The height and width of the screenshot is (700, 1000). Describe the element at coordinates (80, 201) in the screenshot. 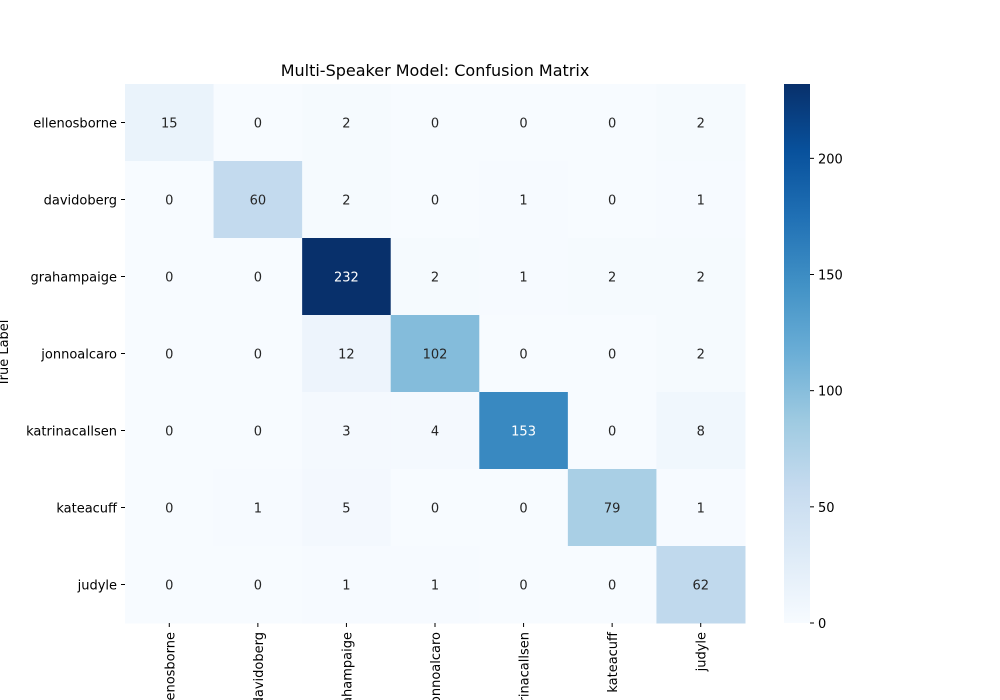

I see `row-tick-label: davidoberg` at that location.